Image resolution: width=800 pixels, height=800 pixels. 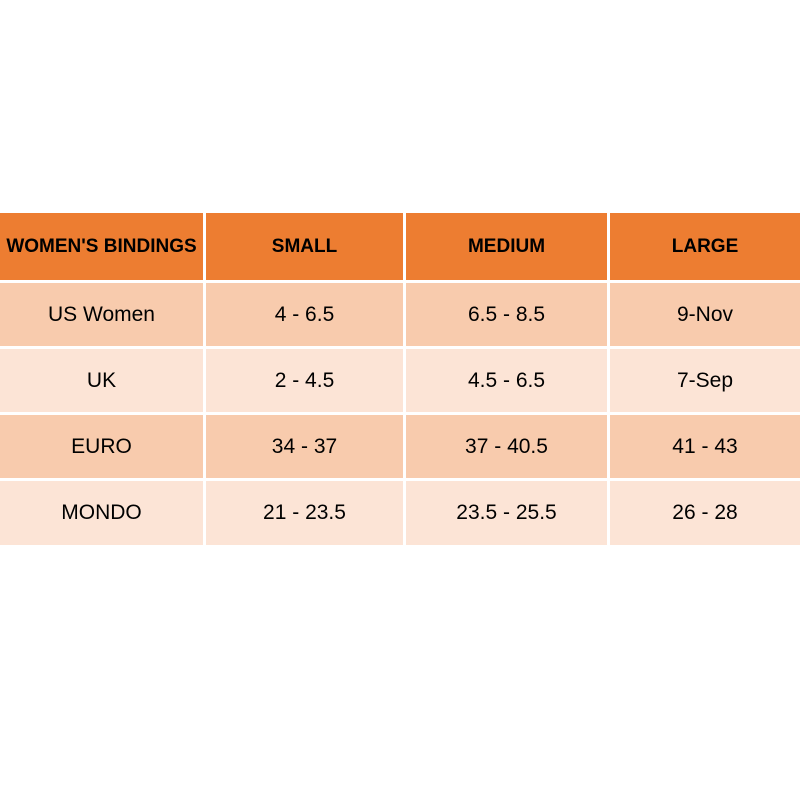 I want to click on table-title-cell: WOMEN'S BINDINGS, so click(x=101, y=246).